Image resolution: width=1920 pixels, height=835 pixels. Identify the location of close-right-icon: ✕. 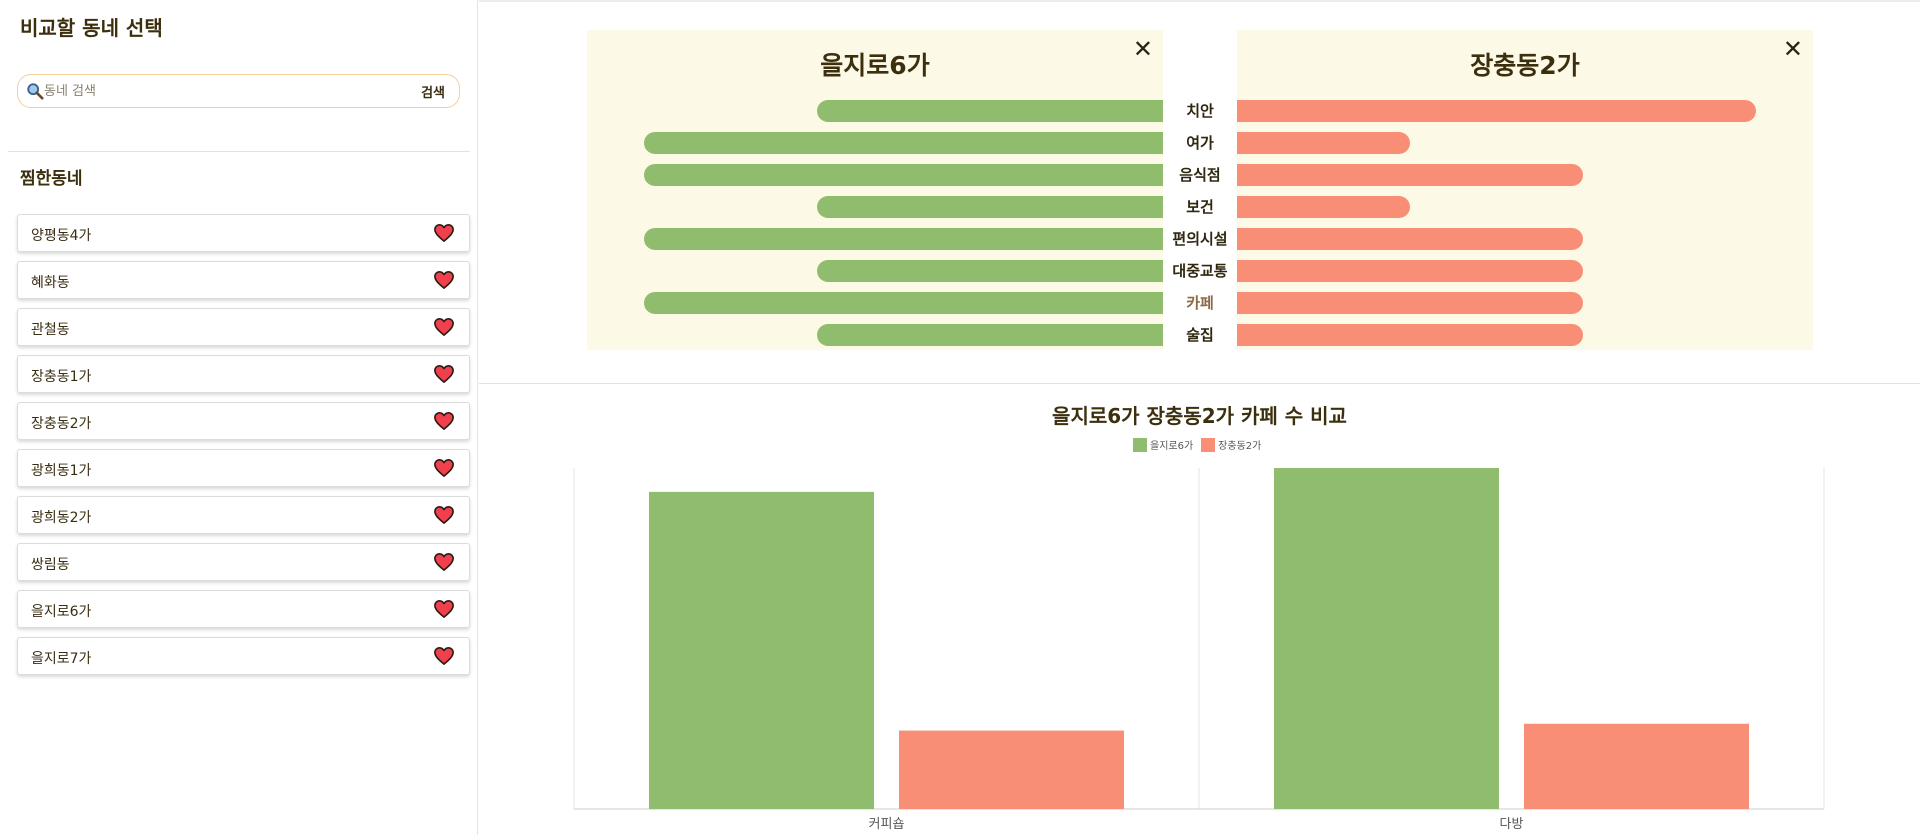
(1792, 49).